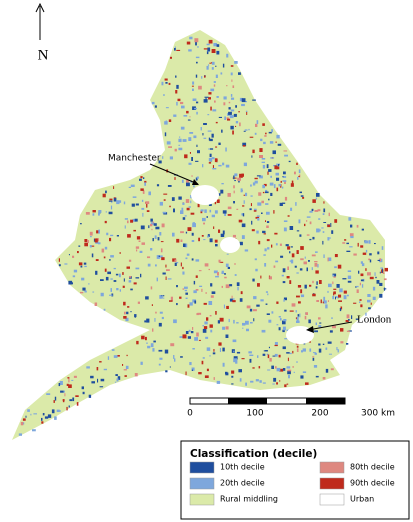 The height and width of the screenshot is (522, 413). Describe the element at coordinates (319, 414) in the screenshot. I see `scale-label: 200` at that location.